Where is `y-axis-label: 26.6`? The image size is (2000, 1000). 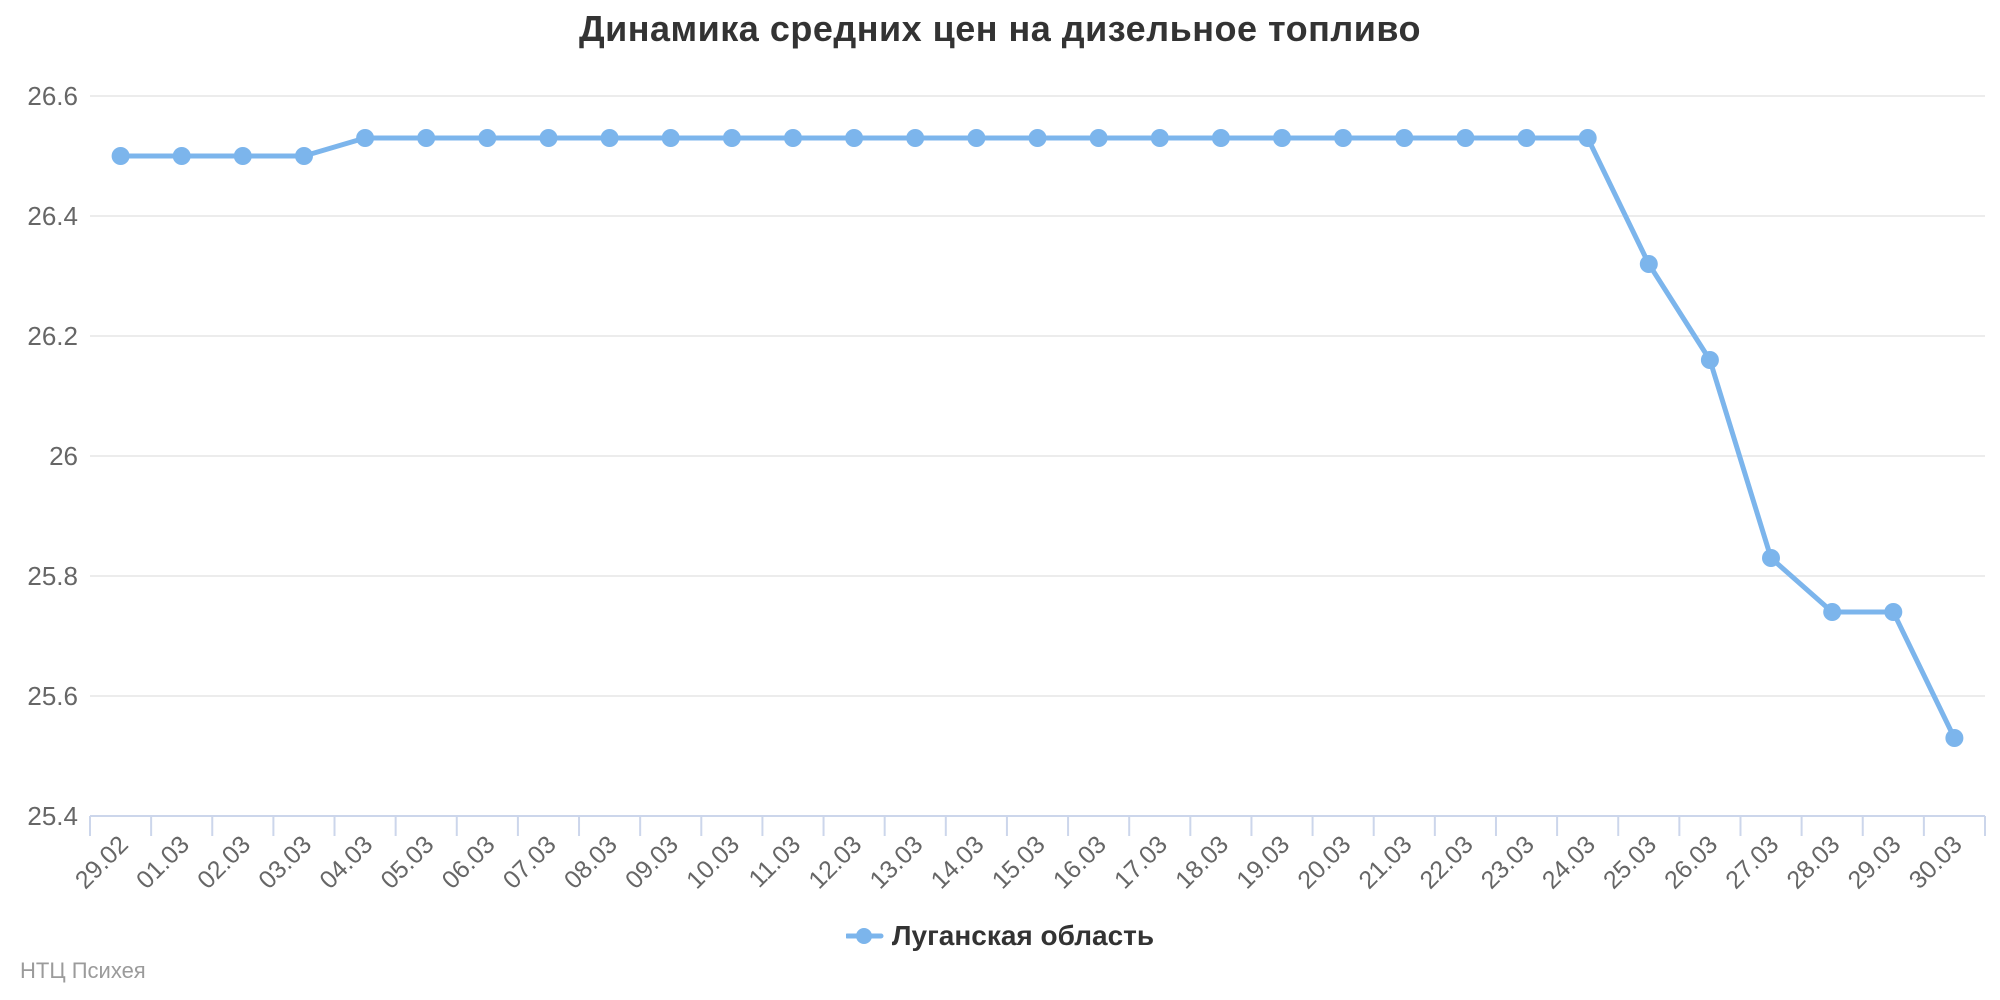
y-axis-label: 26.6 is located at coordinates (52, 96).